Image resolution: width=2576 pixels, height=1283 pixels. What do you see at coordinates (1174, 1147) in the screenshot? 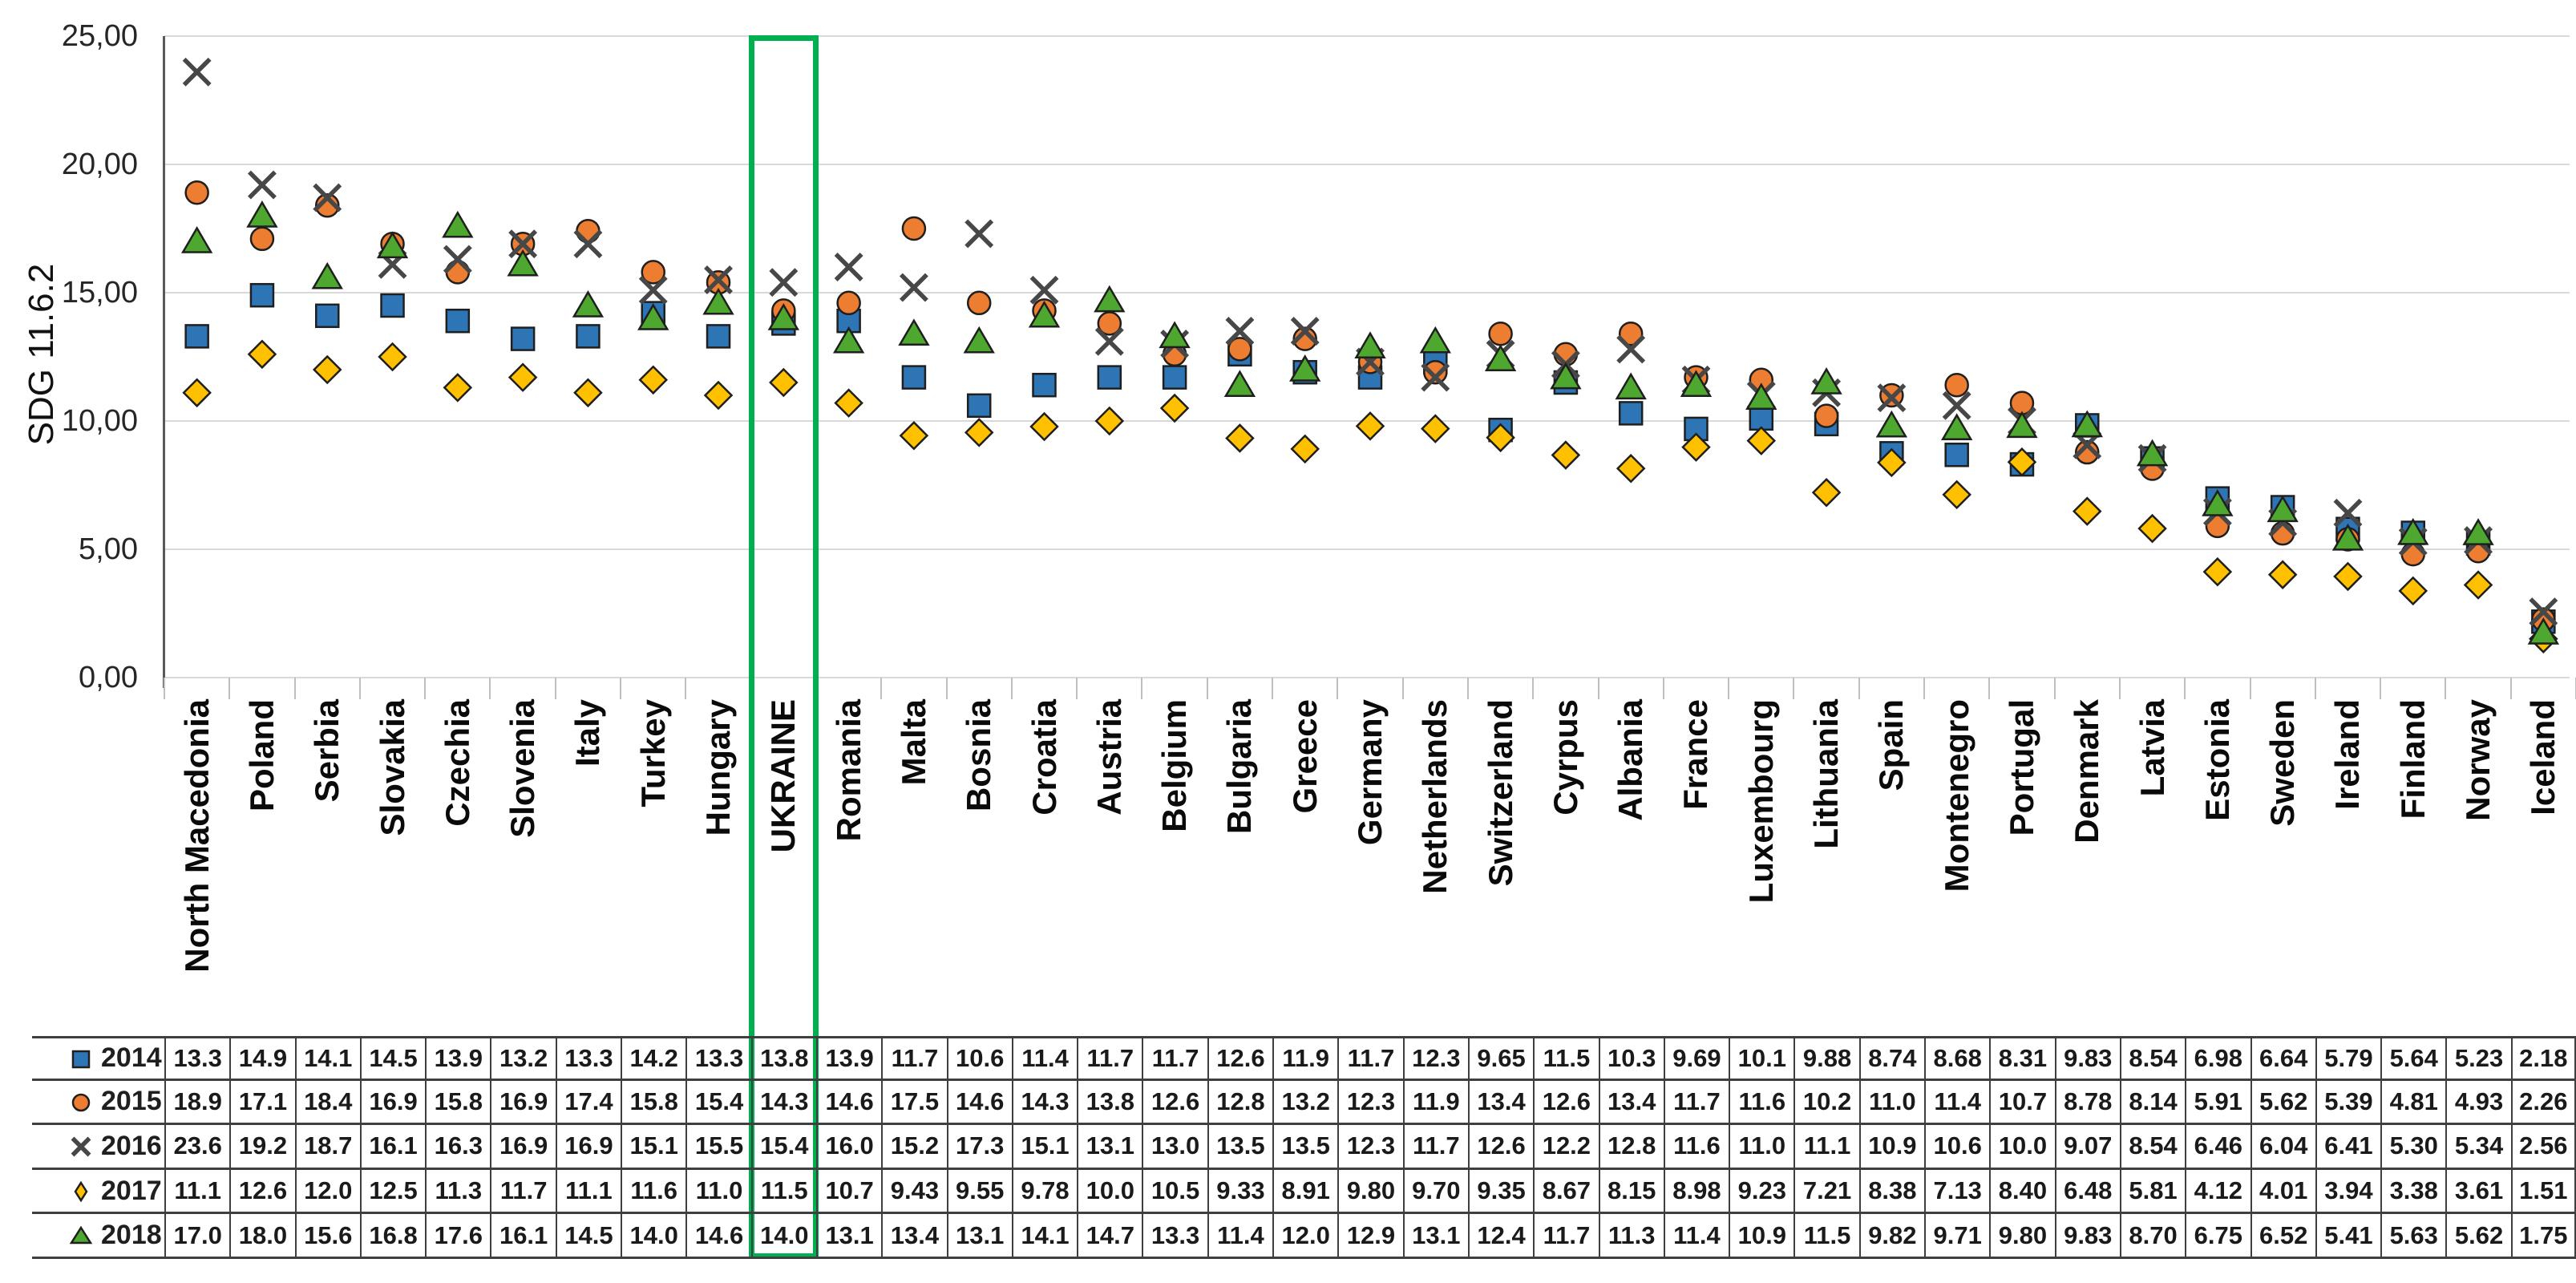
I see `table-cell: 13.0` at bounding box center [1174, 1147].